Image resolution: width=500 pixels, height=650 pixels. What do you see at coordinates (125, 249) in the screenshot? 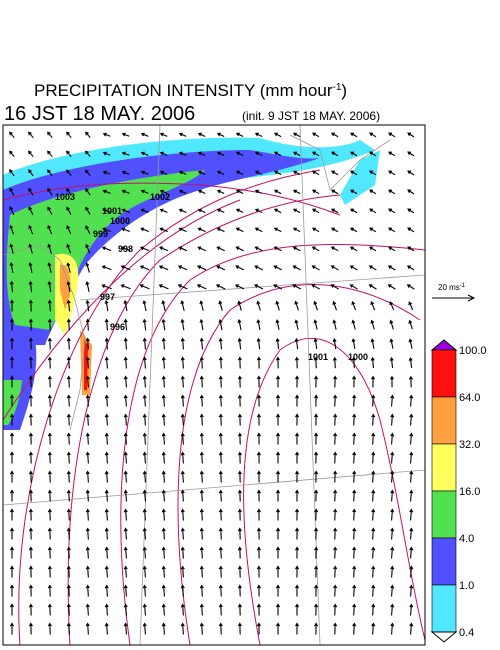
I see `isobar-label: 998` at bounding box center [125, 249].